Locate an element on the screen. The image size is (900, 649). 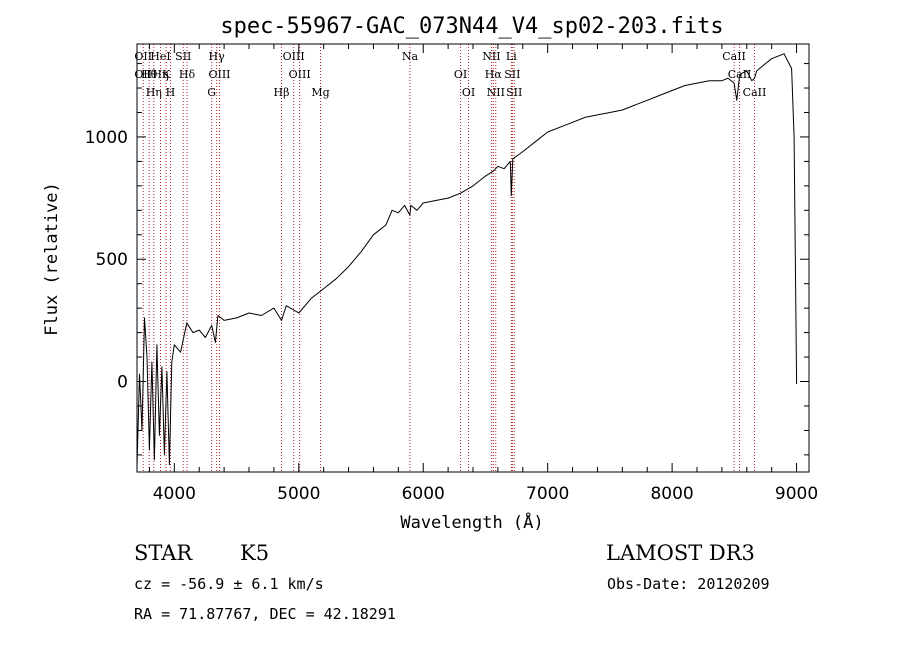
line-marker-label: HeI is located at coordinates (160, 56).